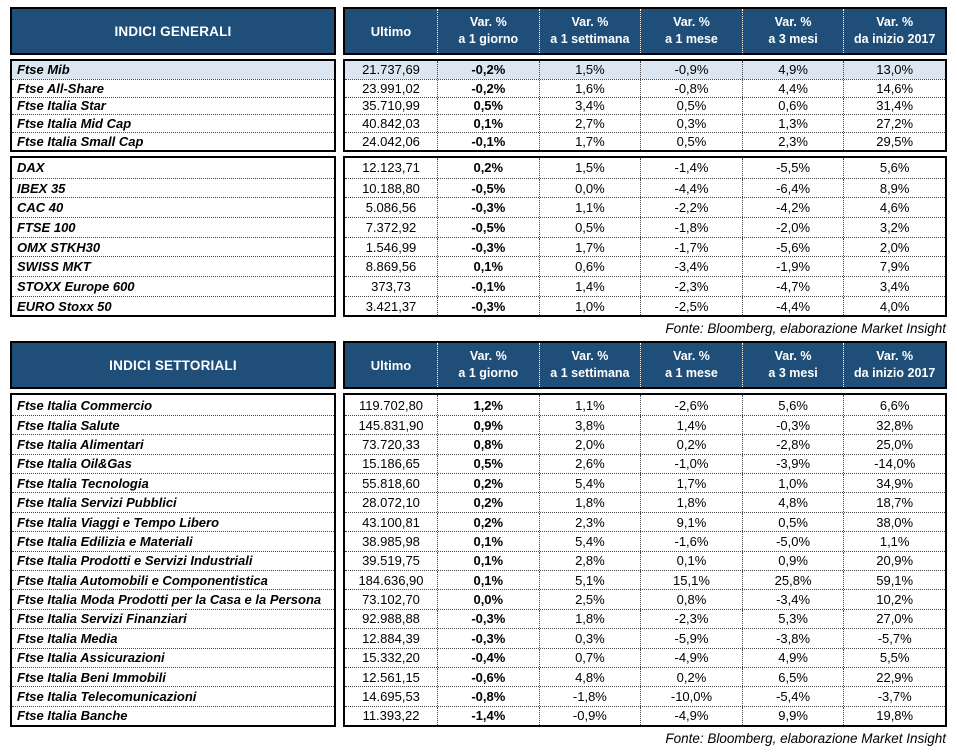 This screenshot has width=957, height=756. I want to click on var-value-cell: 20,9%, so click(894, 560).